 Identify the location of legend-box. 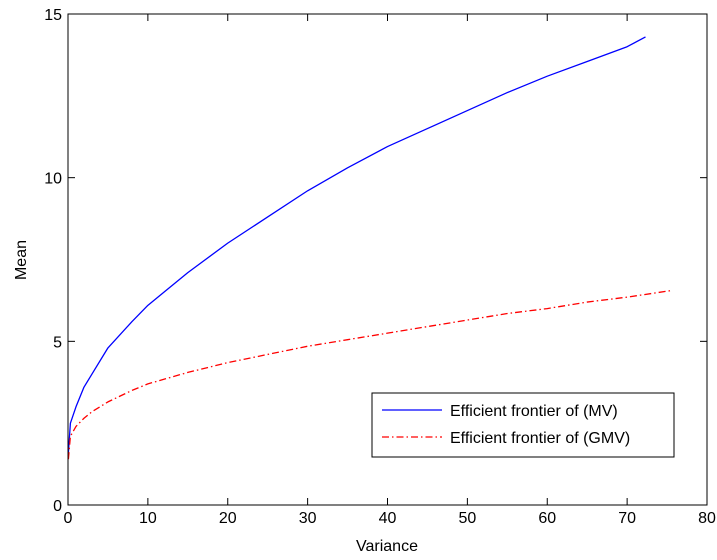
(523, 425).